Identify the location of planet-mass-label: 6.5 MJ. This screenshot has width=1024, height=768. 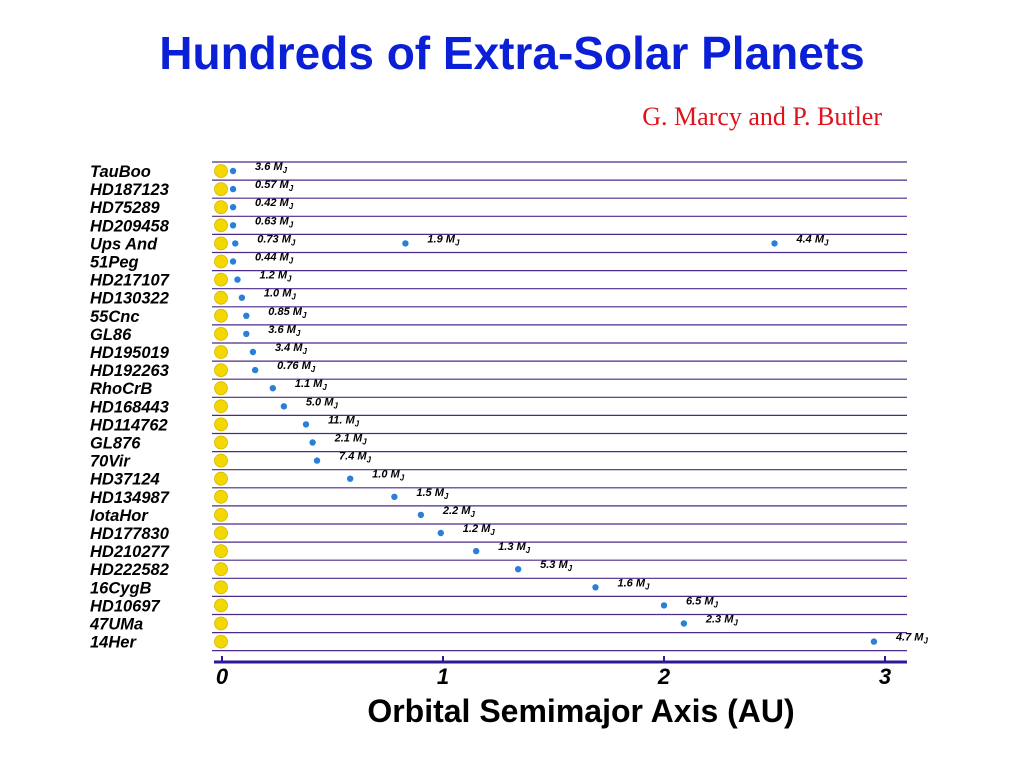
(702, 602).